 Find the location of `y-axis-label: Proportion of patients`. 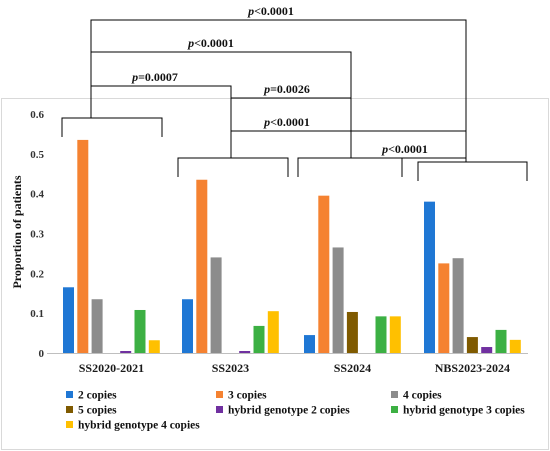

y-axis-label: Proportion of patients is located at coordinates (17, 231).